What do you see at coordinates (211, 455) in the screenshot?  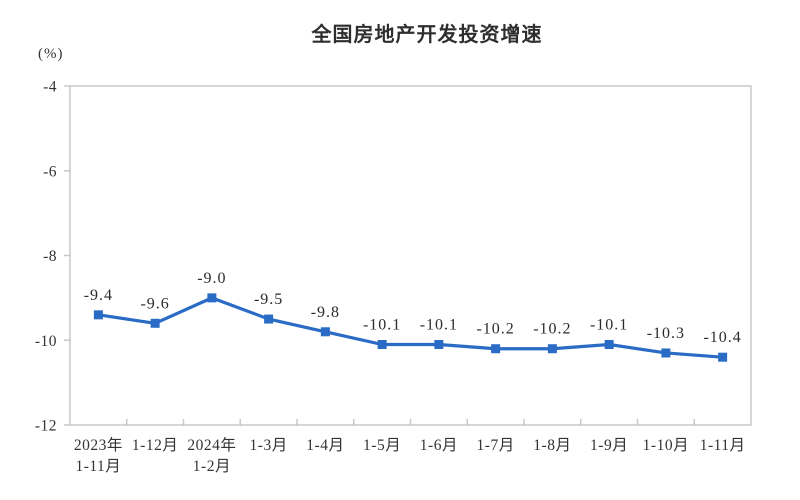 I see `x-category-label: 2024年 1-2月` at bounding box center [211, 455].